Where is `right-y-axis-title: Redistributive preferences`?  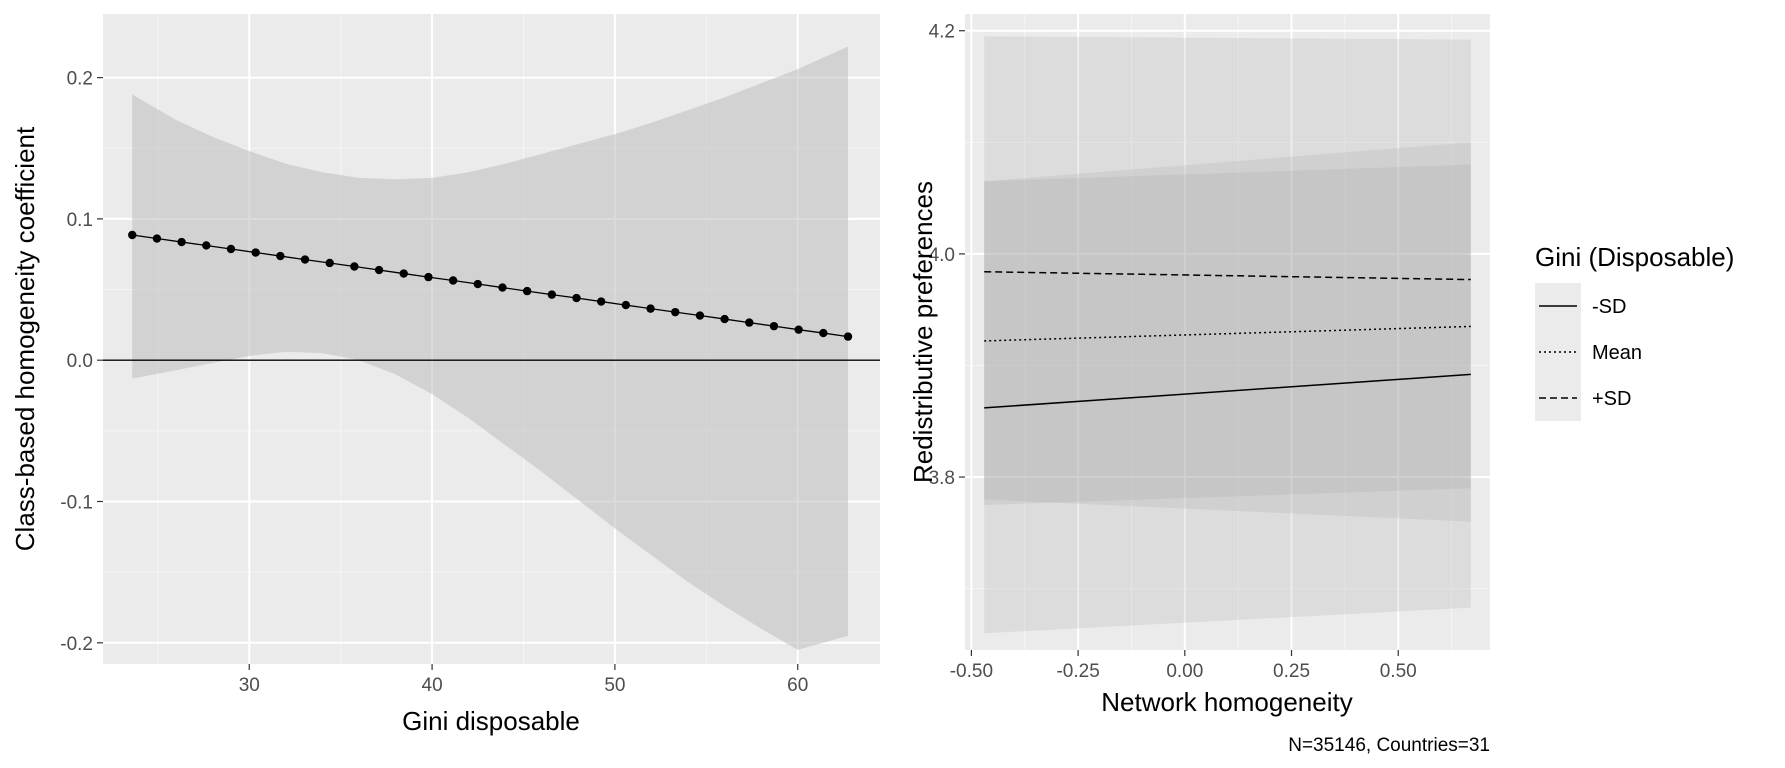
right-y-axis-title: Redistributive preferences is located at coordinates (923, 332).